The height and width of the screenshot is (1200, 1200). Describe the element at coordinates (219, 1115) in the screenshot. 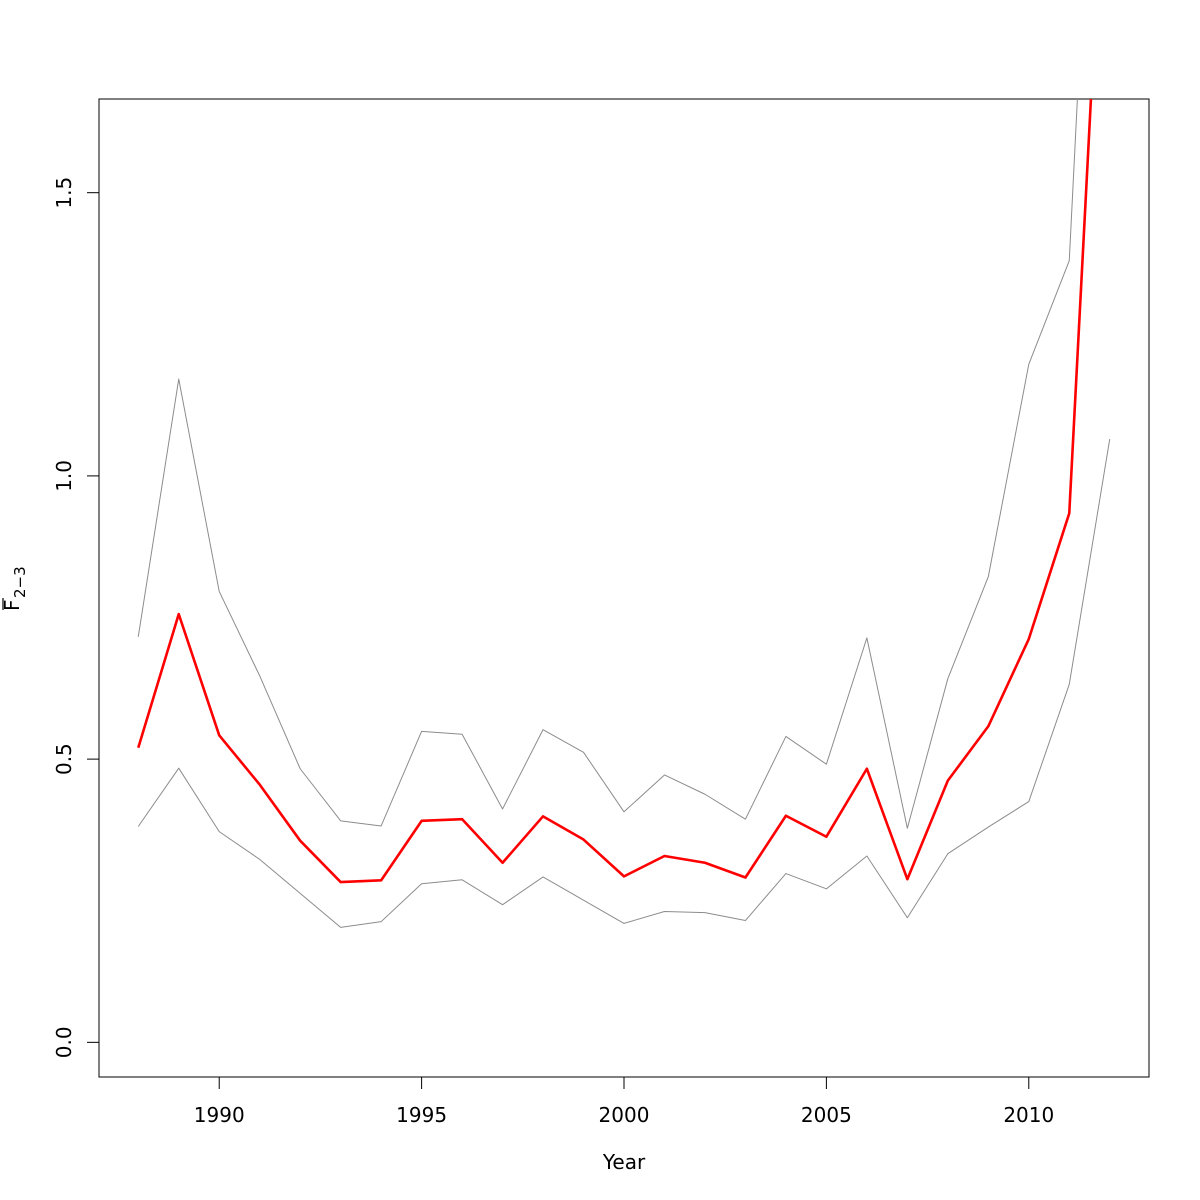

I see `x-tick-label: 1990` at that location.